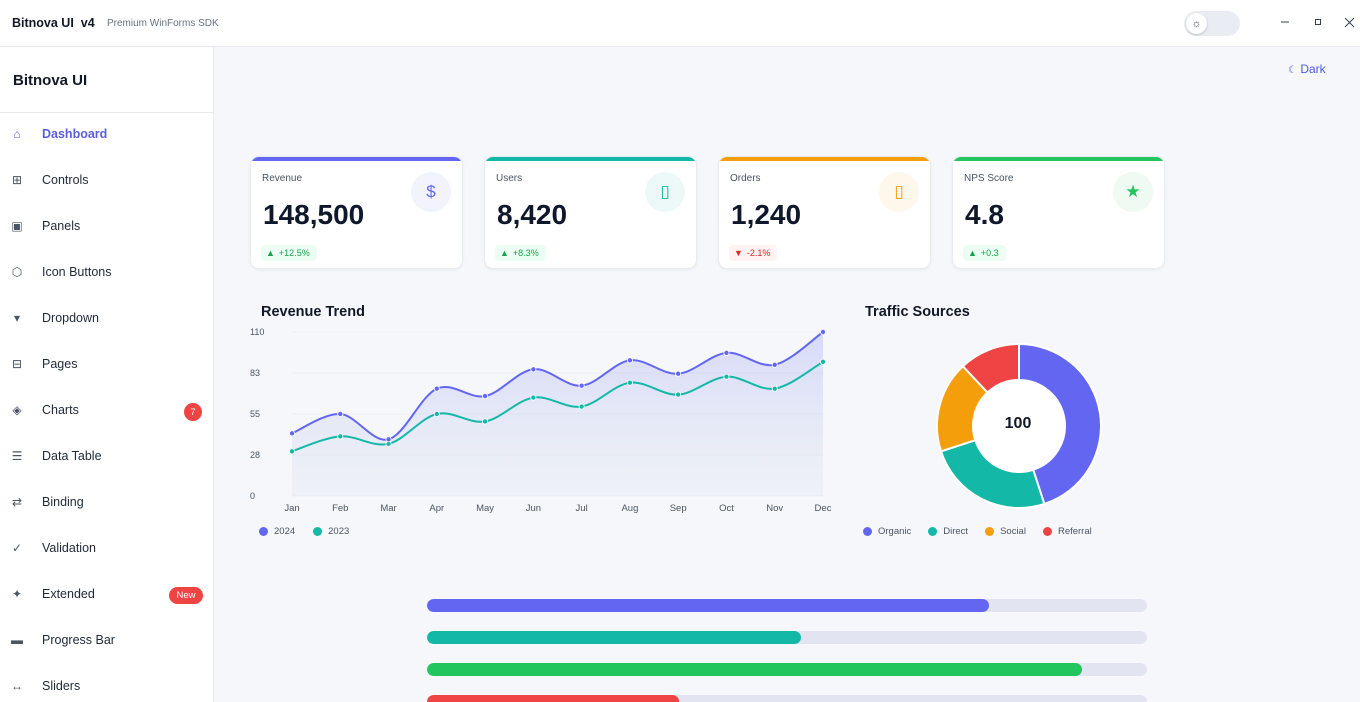 The height and width of the screenshot is (702, 1360). Describe the element at coordinates (106, 411) in the screenshot. I see `sidebar-item-charts: ◈ Charts 7` at that location.